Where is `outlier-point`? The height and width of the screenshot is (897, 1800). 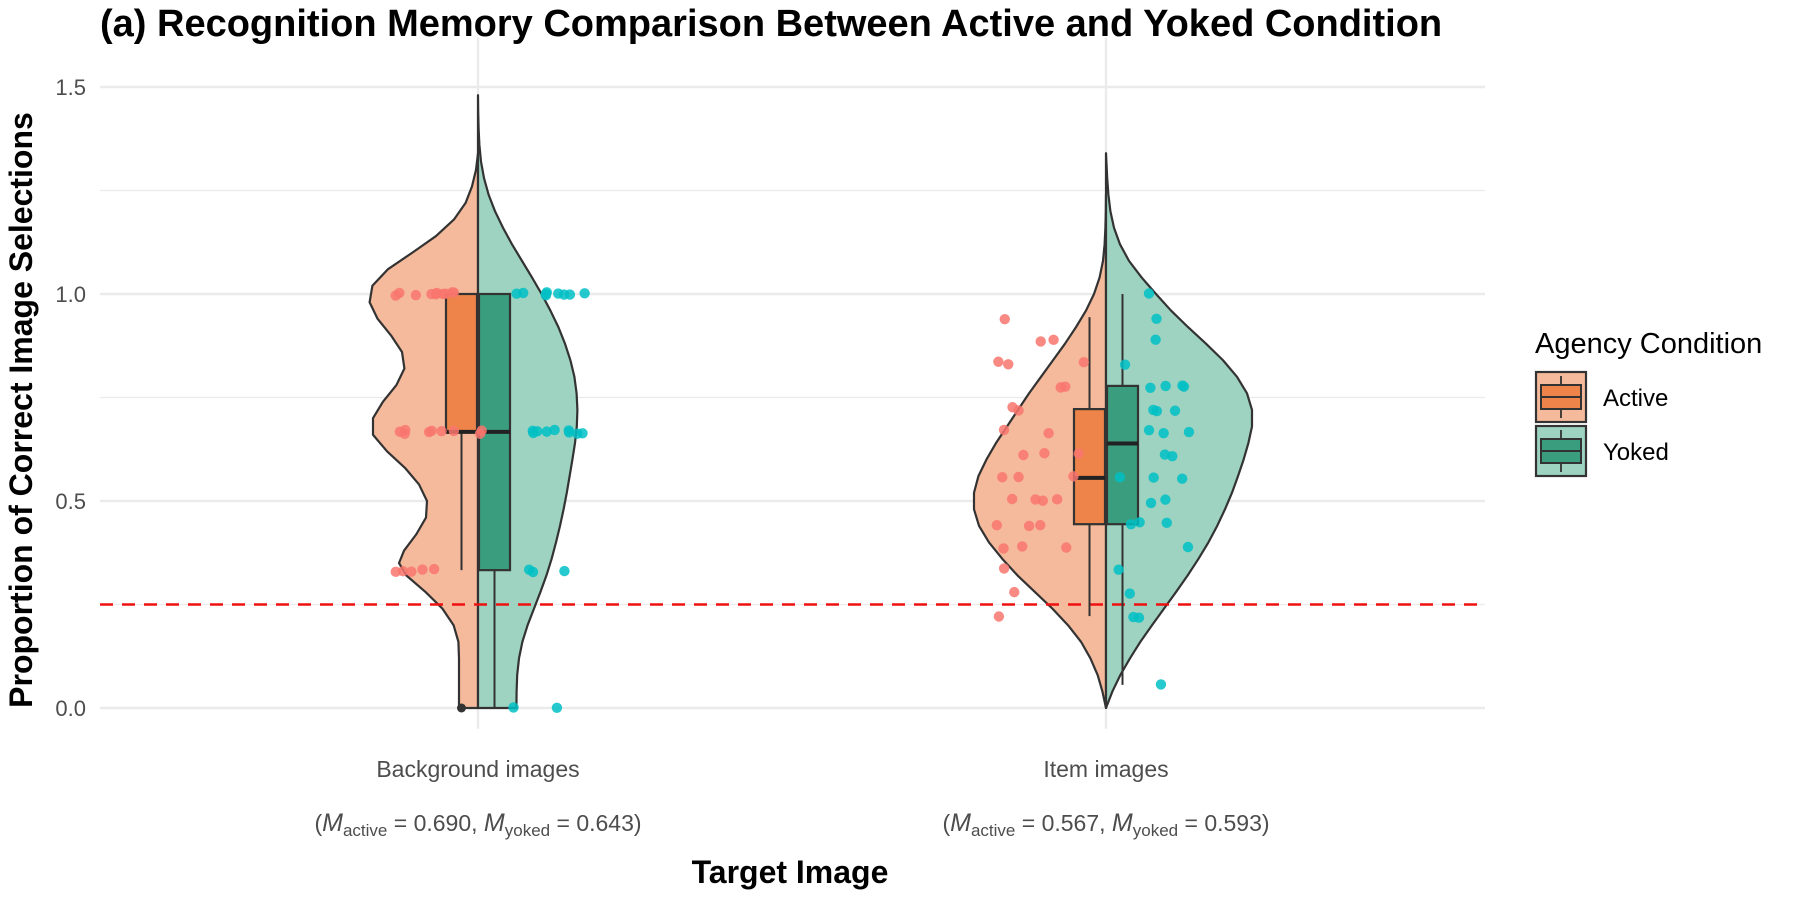
outlier-point is located at coordinates (461, 708).